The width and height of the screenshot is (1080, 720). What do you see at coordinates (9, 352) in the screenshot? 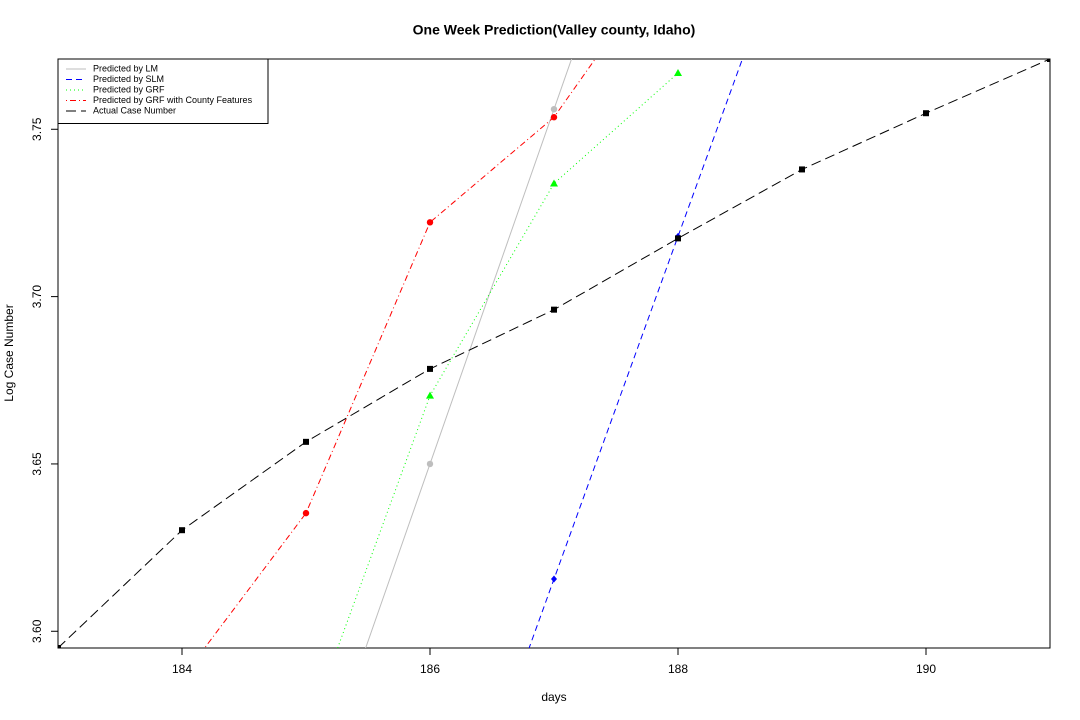
I see `y-axis-label: Log Case Number` at bounding box center [9, 352].